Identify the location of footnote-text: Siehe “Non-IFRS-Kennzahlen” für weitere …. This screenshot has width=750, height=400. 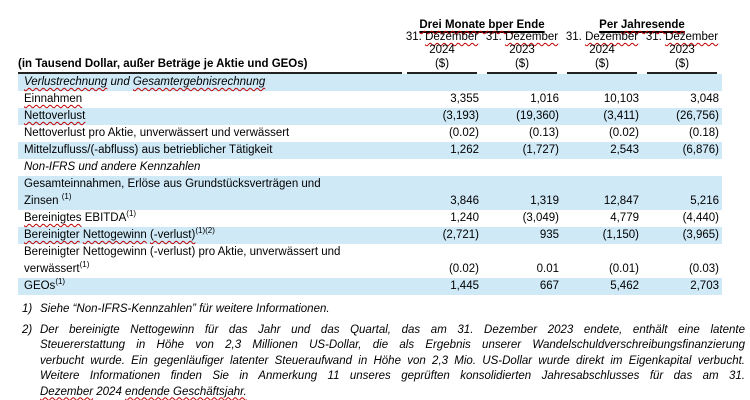
(392, 310).